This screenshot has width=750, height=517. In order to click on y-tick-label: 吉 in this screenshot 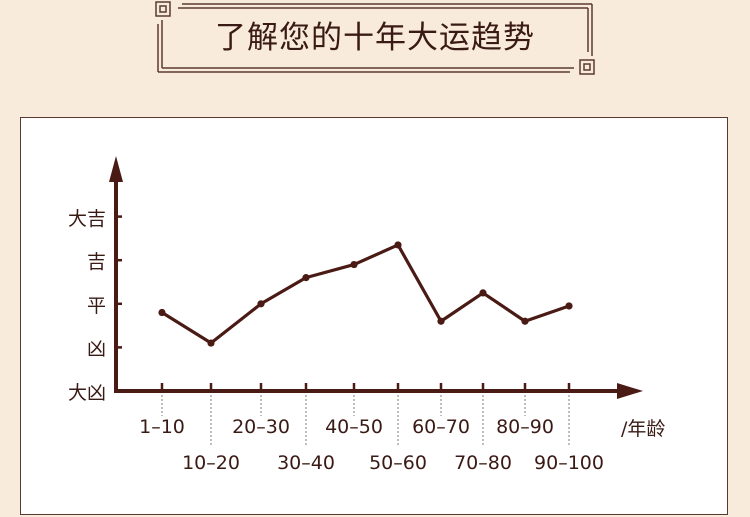, I will do `click(76, 260)`.